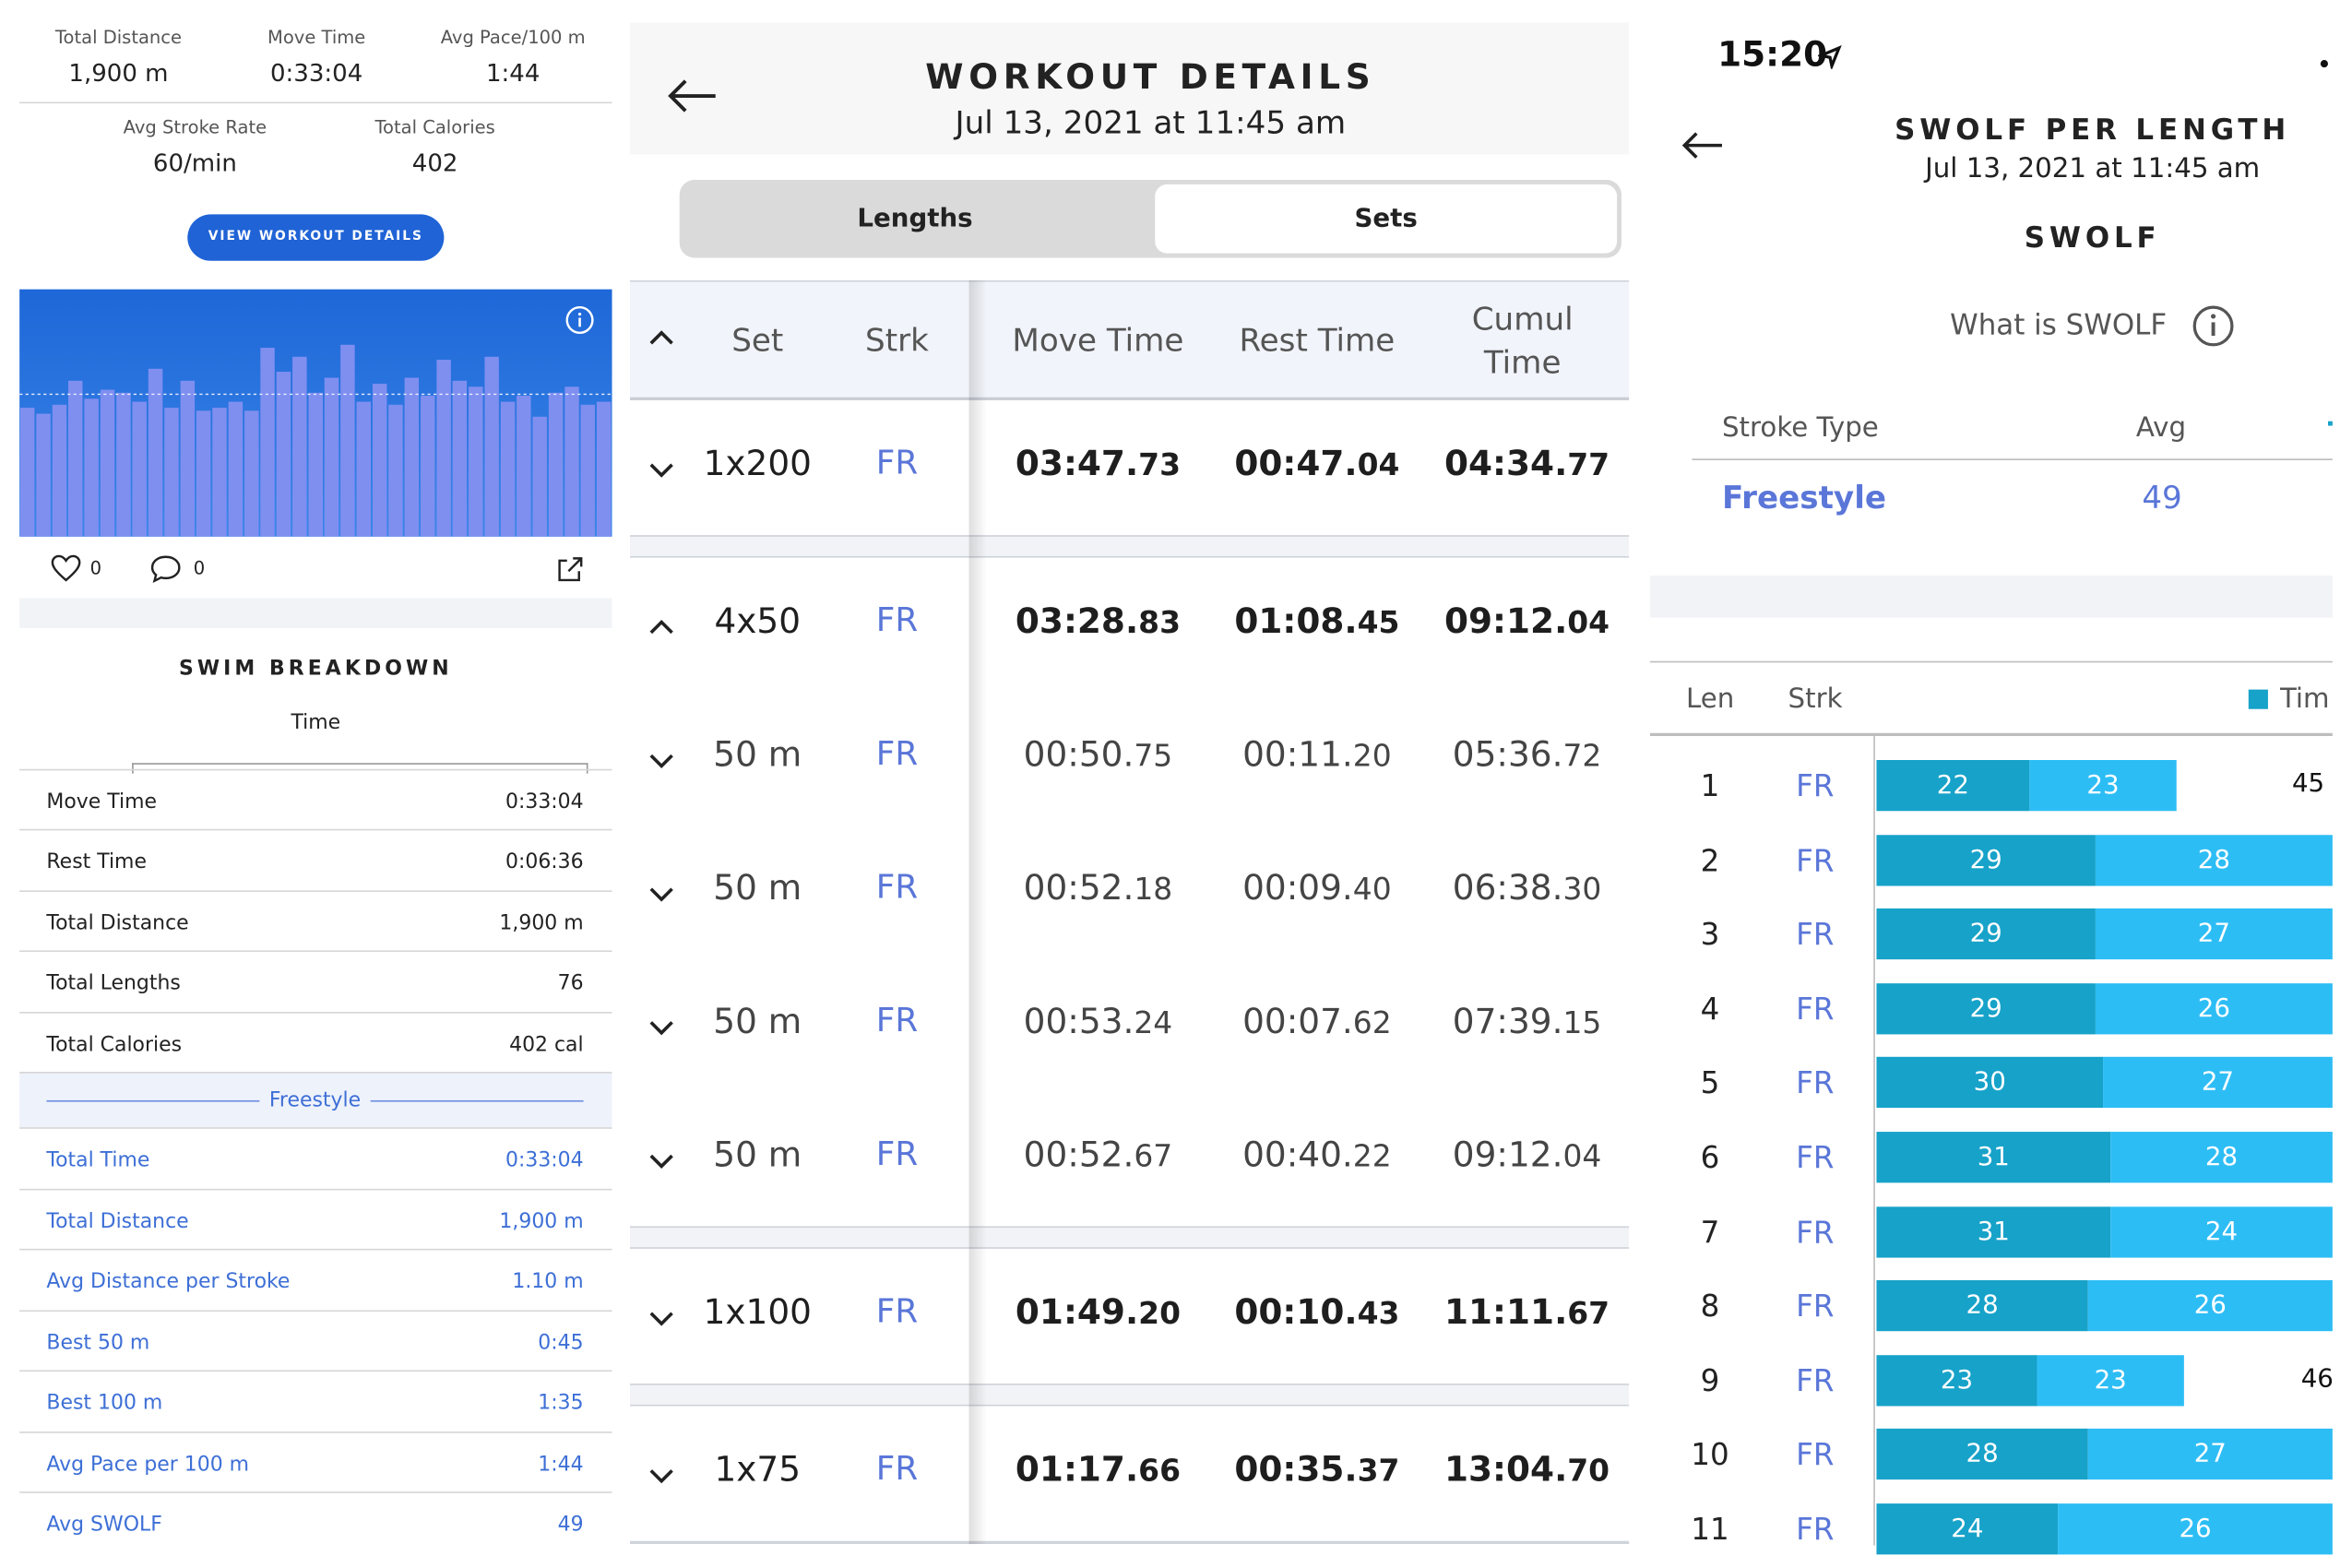 This screenshot has width=2352, height=1568. I want to click on swolf-bar-time: 23, so click(1956, 1380).